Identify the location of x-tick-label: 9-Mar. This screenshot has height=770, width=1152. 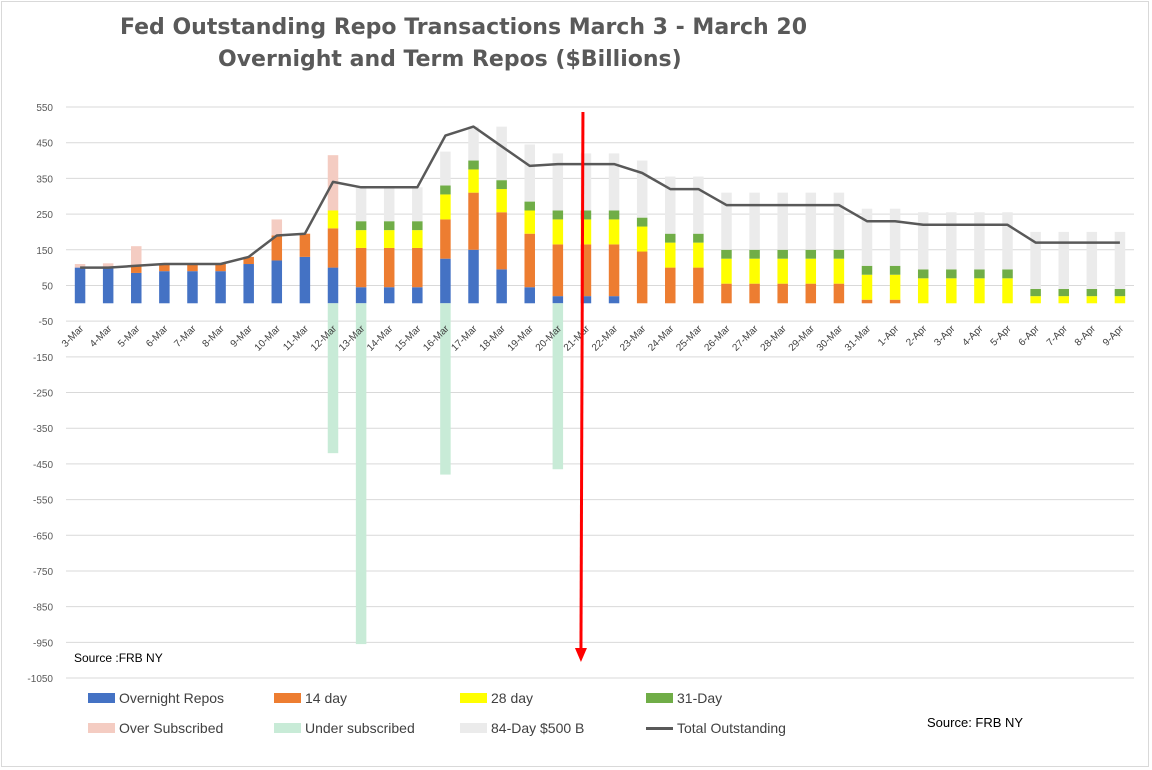
(242, 336).